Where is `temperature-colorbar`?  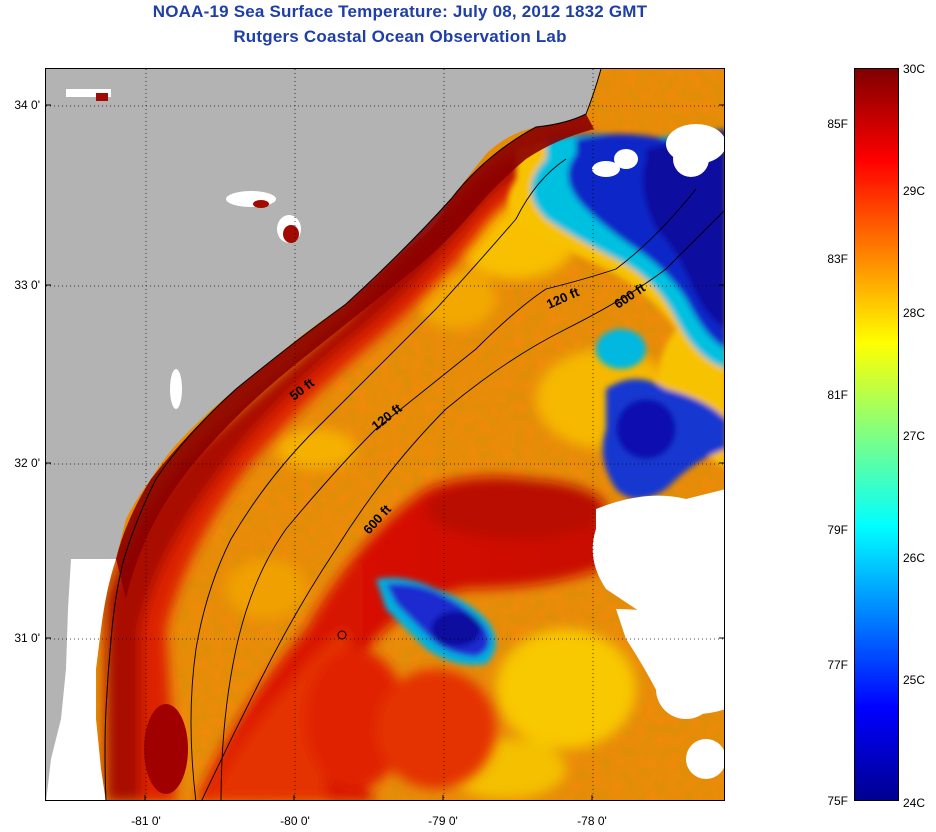
temperature-colorbar is located at coordinates (876, 434).